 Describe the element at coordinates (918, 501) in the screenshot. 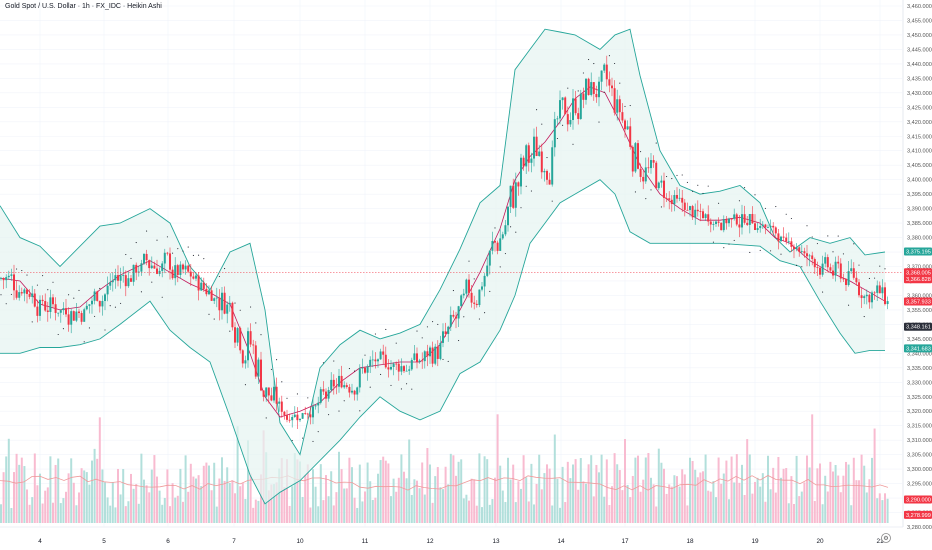

I see `price-label: 3,290.000` at that location.